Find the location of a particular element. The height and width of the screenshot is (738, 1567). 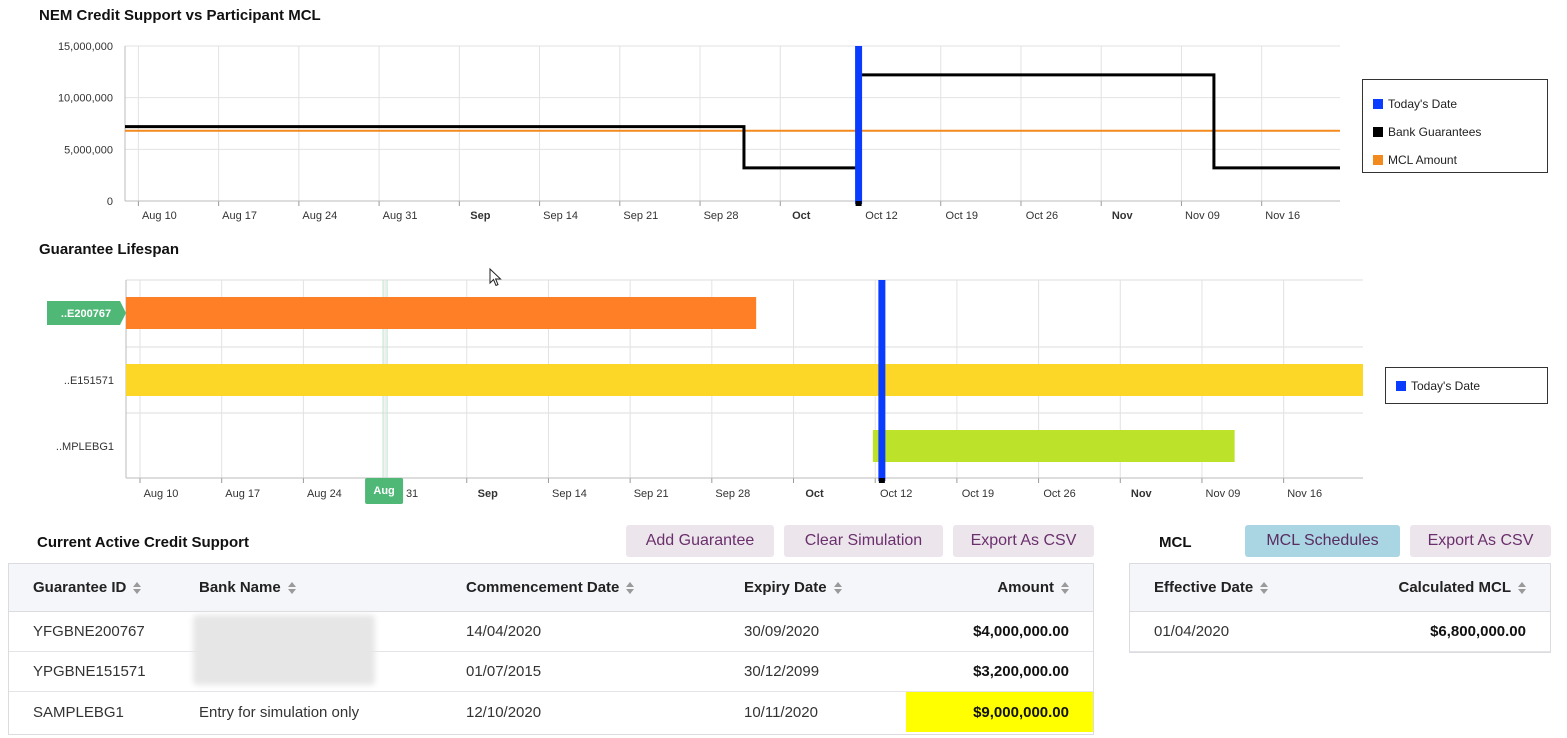

column-header-amount: Amount is located at coordinates (999, 587).